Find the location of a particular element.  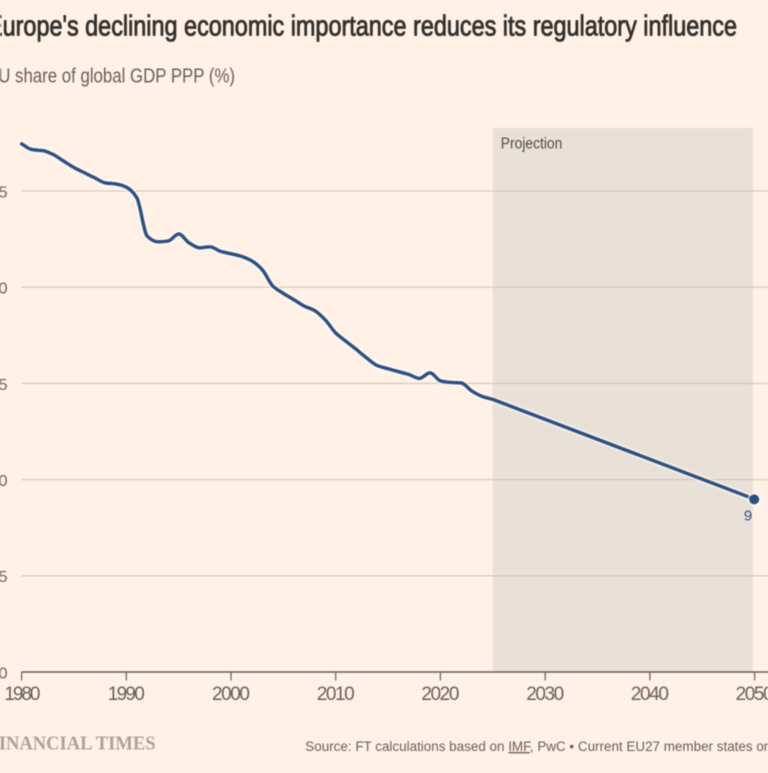

svg-text: 2030 is located at coordinates (545, 694).